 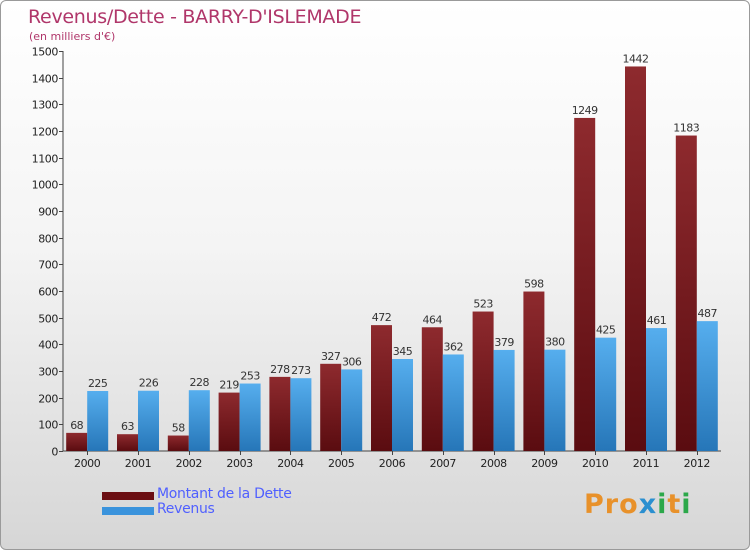 I want to click on y-tick-label-800: 800, so click(x=48, y=239).